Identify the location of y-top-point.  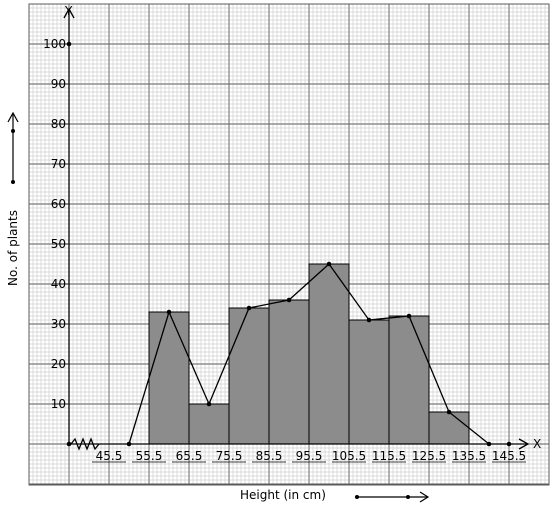
(69, 44).